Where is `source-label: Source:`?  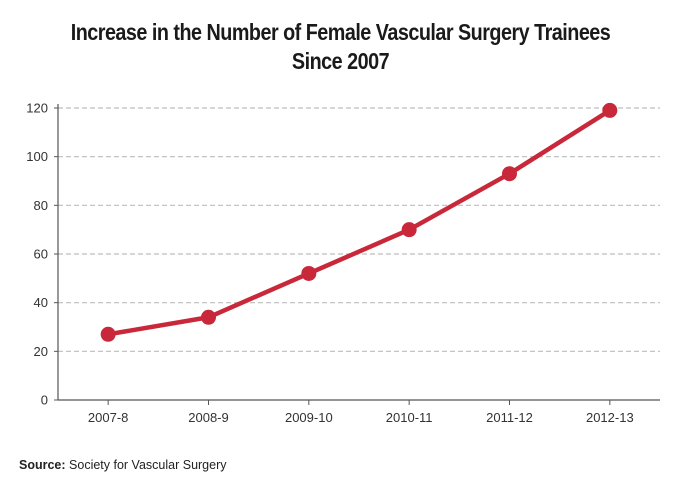 source-label: Source: is located at coordinates (42, 465).